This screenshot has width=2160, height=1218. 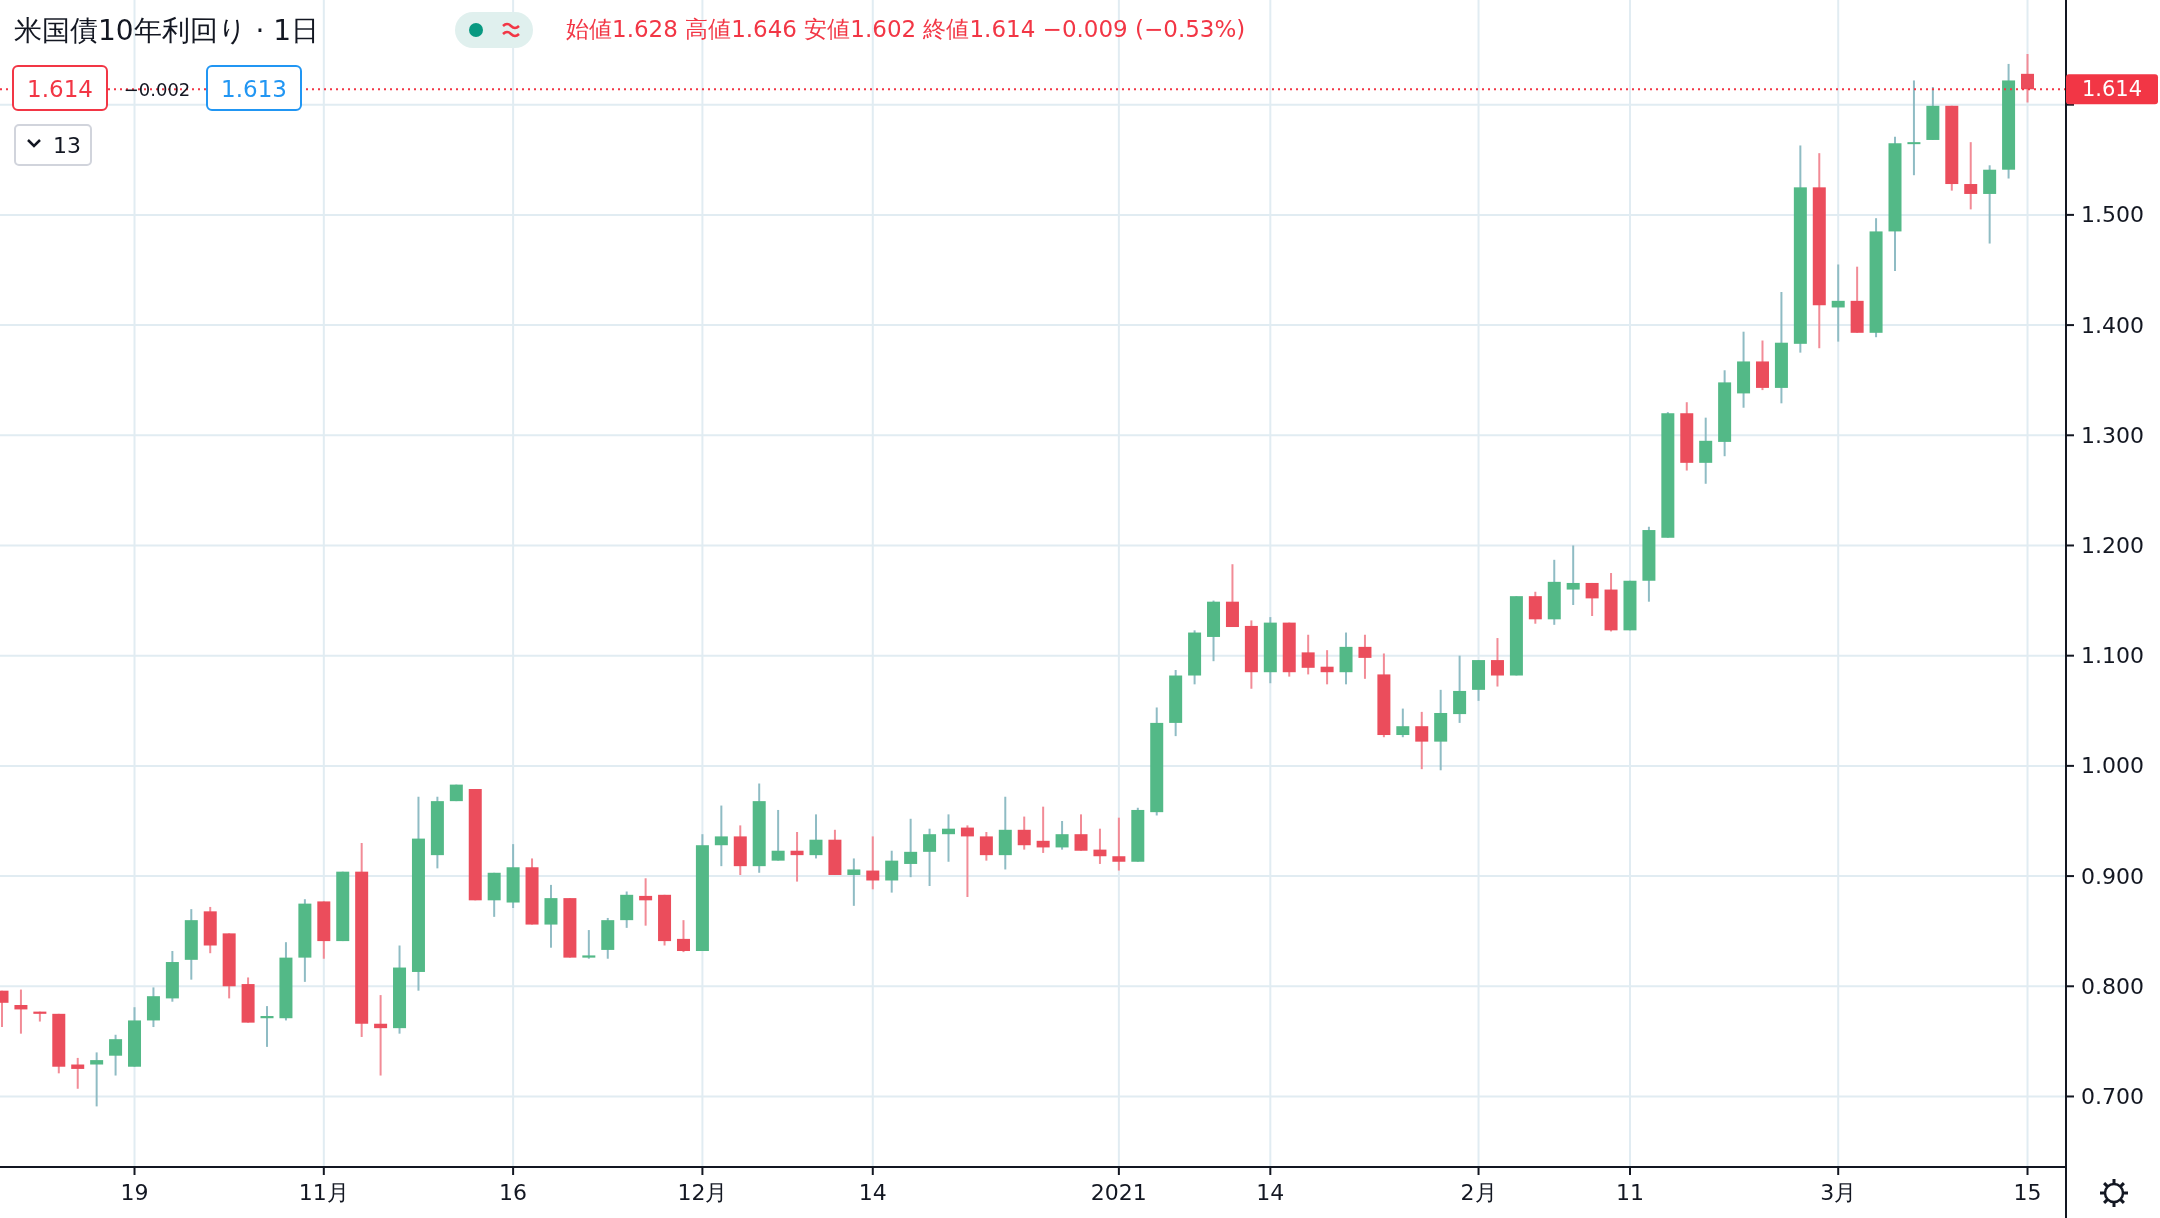 I want to click on y-tick-label: 0.900, so click(x=2112, y=876).